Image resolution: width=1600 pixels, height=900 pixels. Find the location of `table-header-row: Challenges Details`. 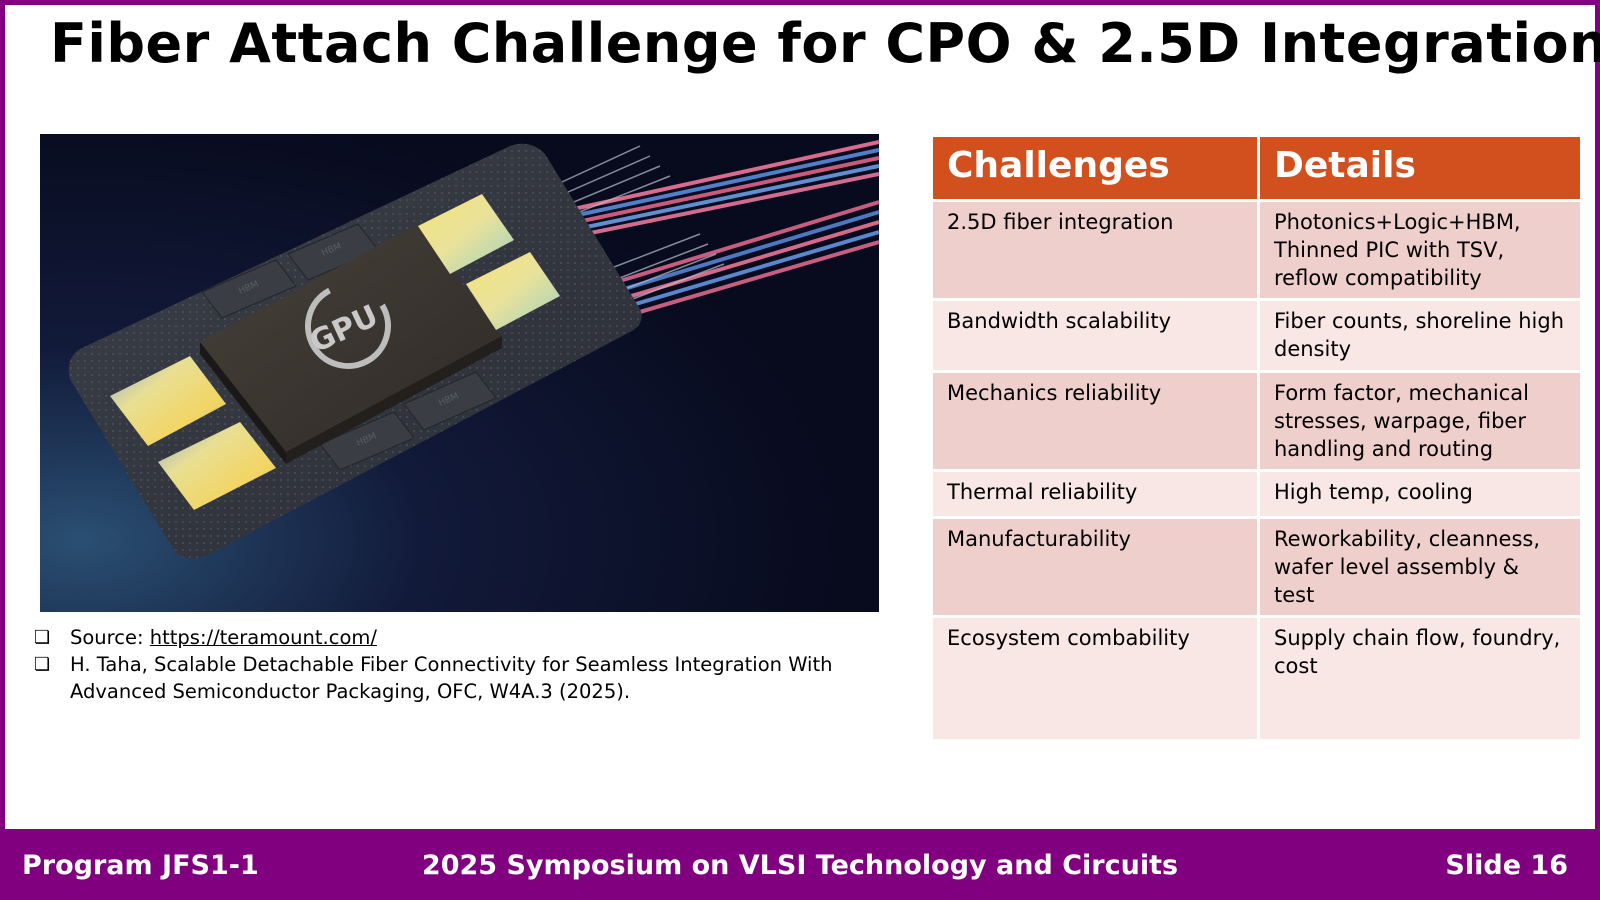

table-header-row: Challenges Details is located at coordinates (1256, 168).